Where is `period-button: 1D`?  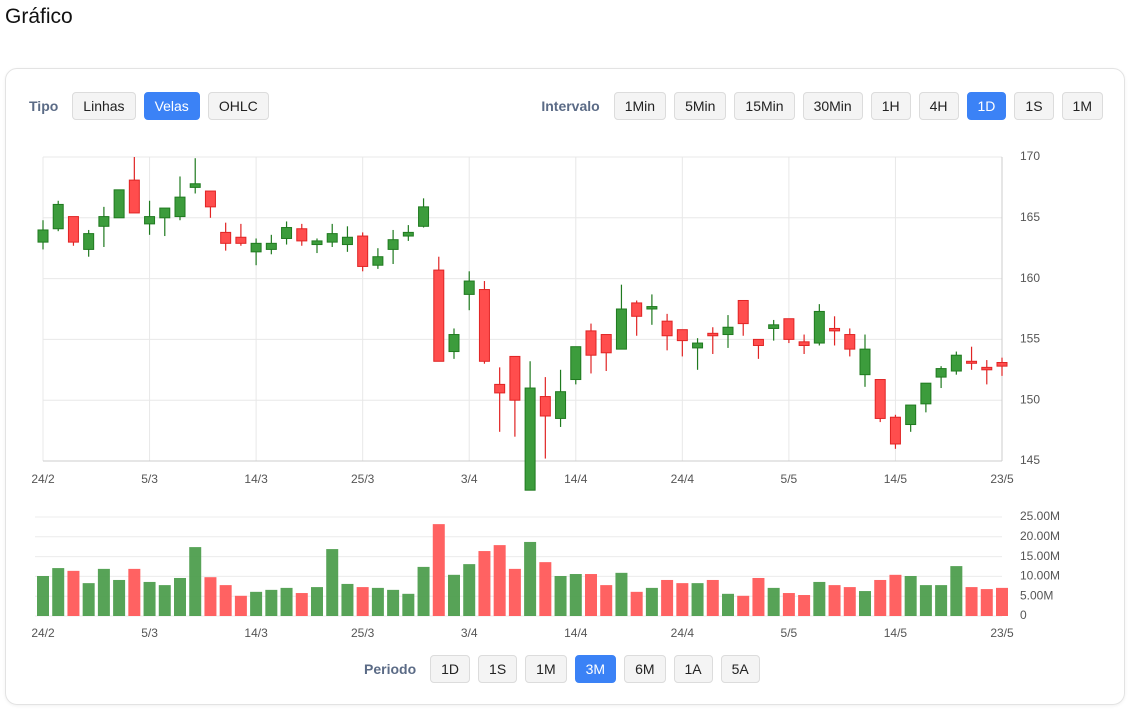 period-button: 1D is located at coordinates (450, 669).